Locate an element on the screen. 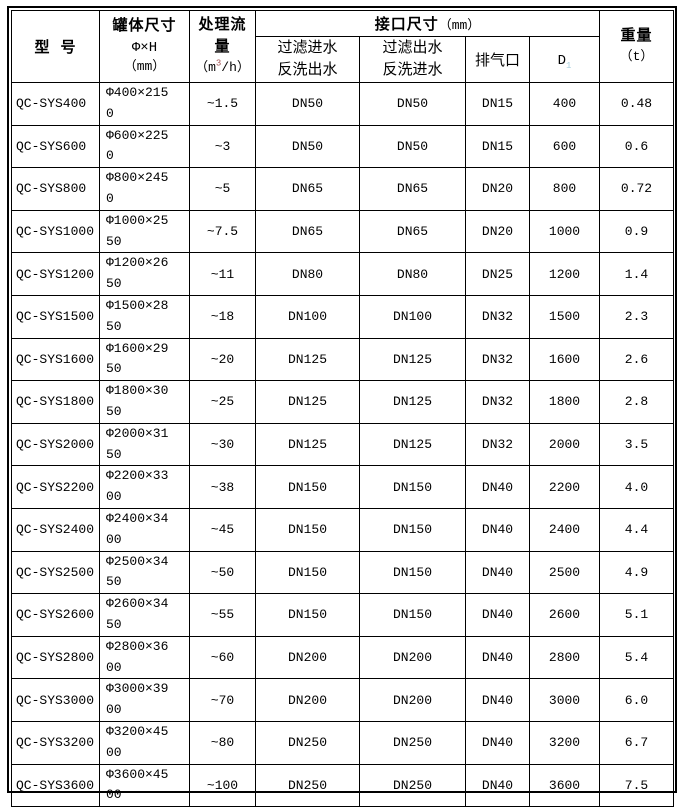 The height and width of the screenshot is (807, 684). header-d1: D1 is located at coordinates (564, 59).